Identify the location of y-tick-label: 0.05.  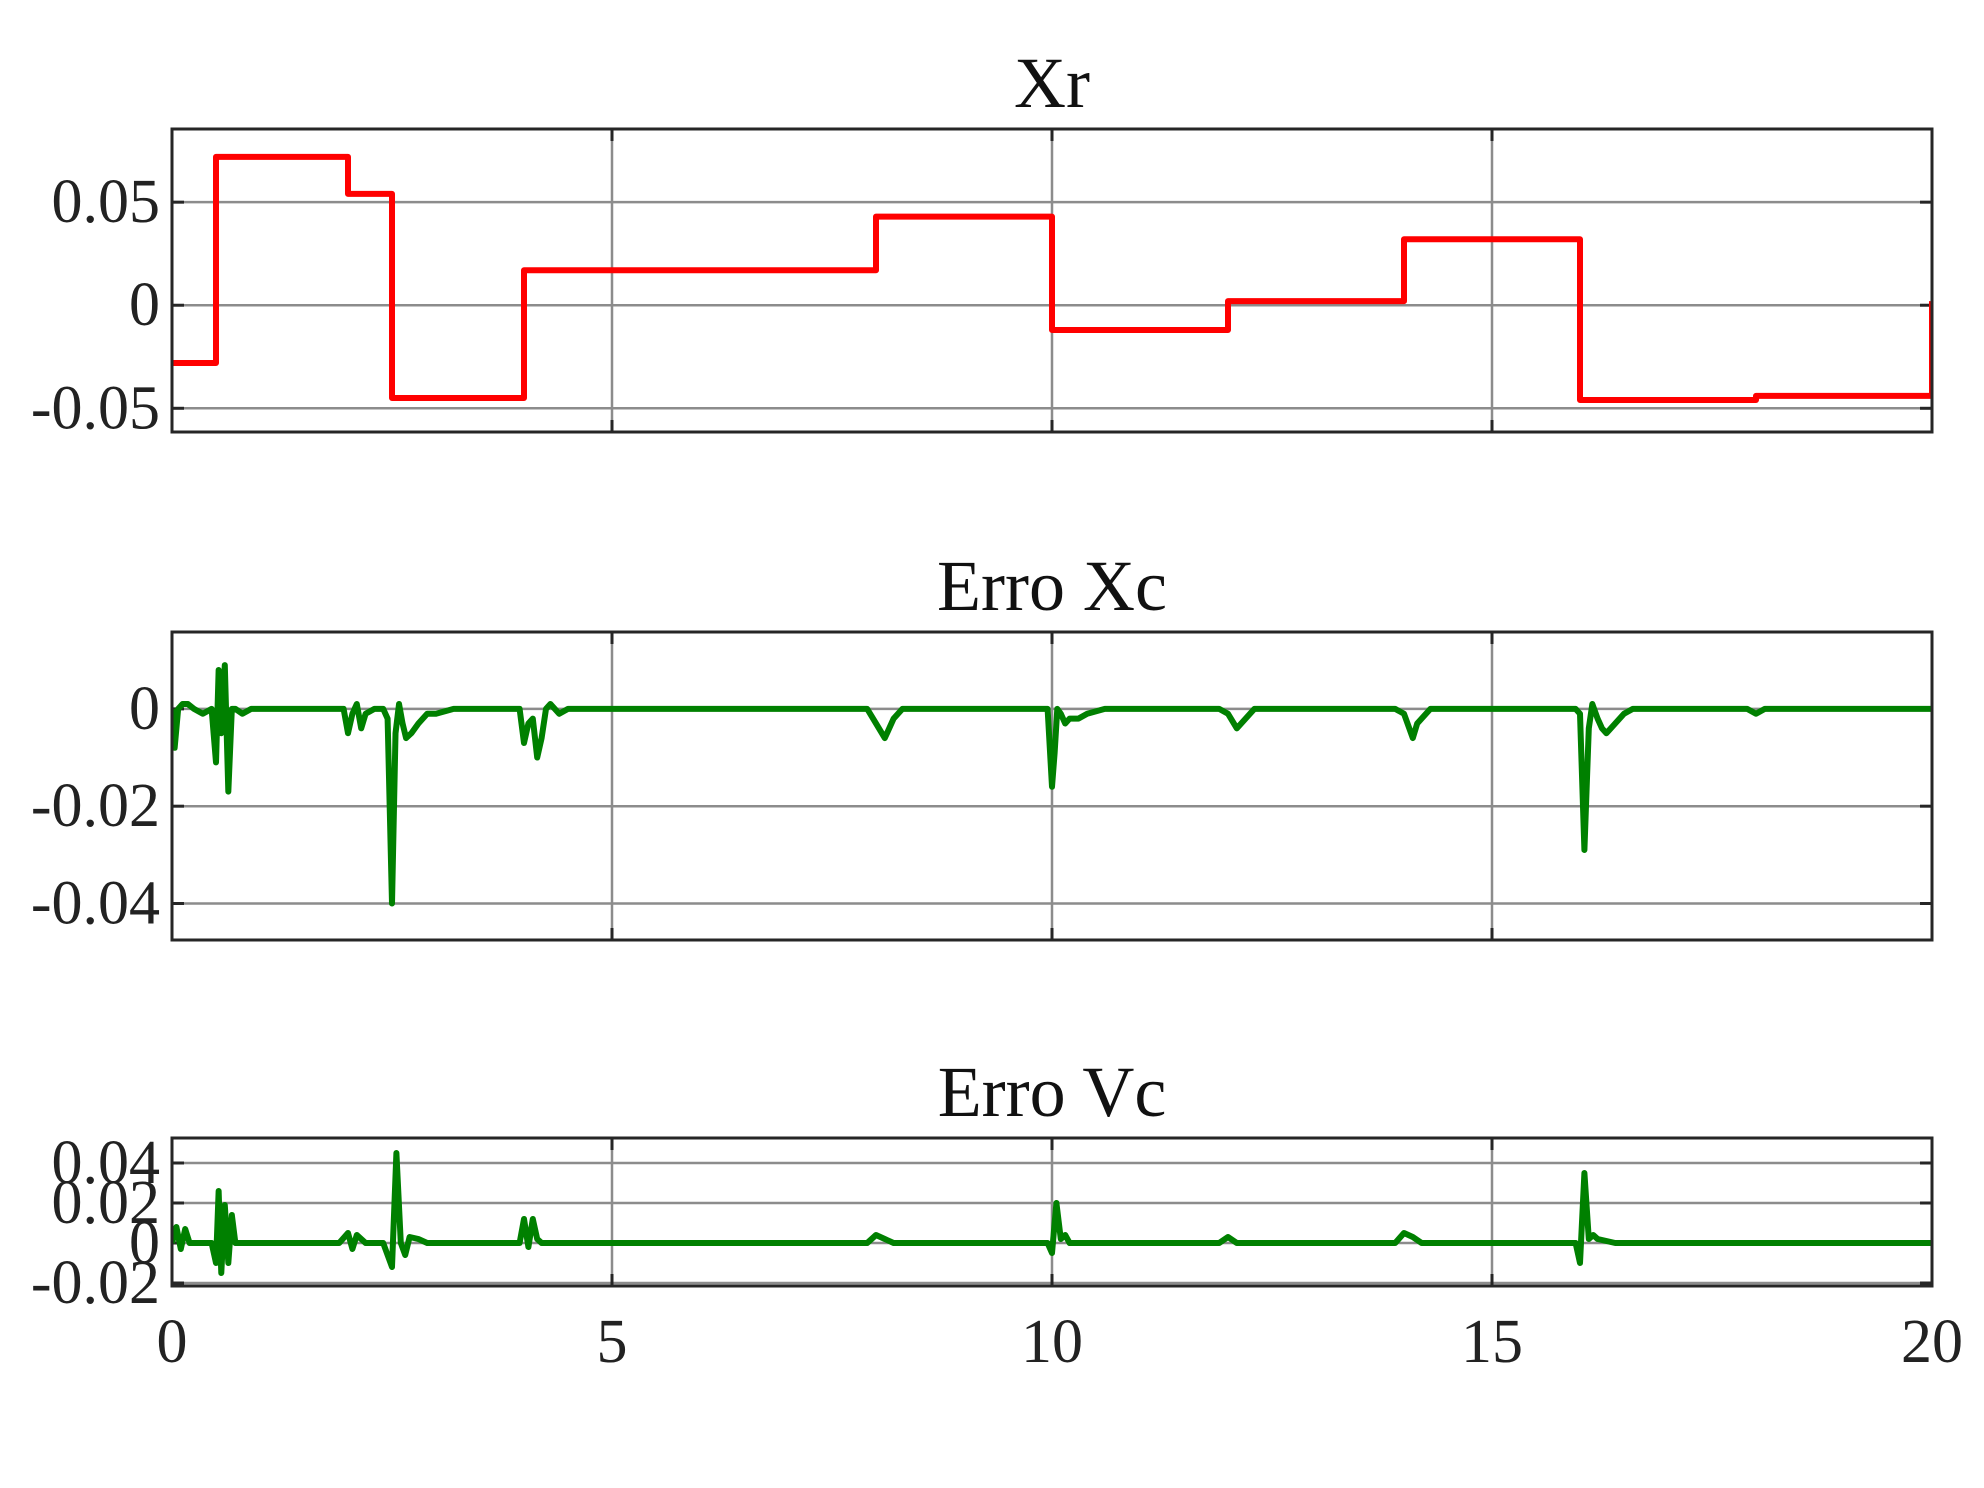
(106, 202).